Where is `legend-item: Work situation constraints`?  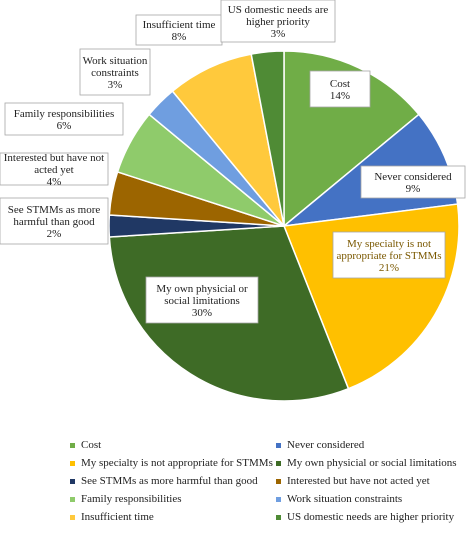 legend-item: Work situation constraints is located at coordinates (373, 499).